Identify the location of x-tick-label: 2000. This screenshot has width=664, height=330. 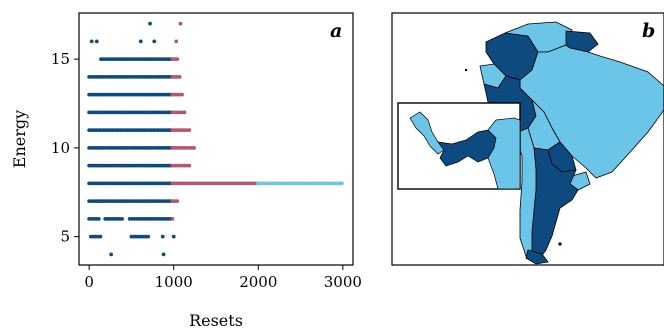
(258, 282).